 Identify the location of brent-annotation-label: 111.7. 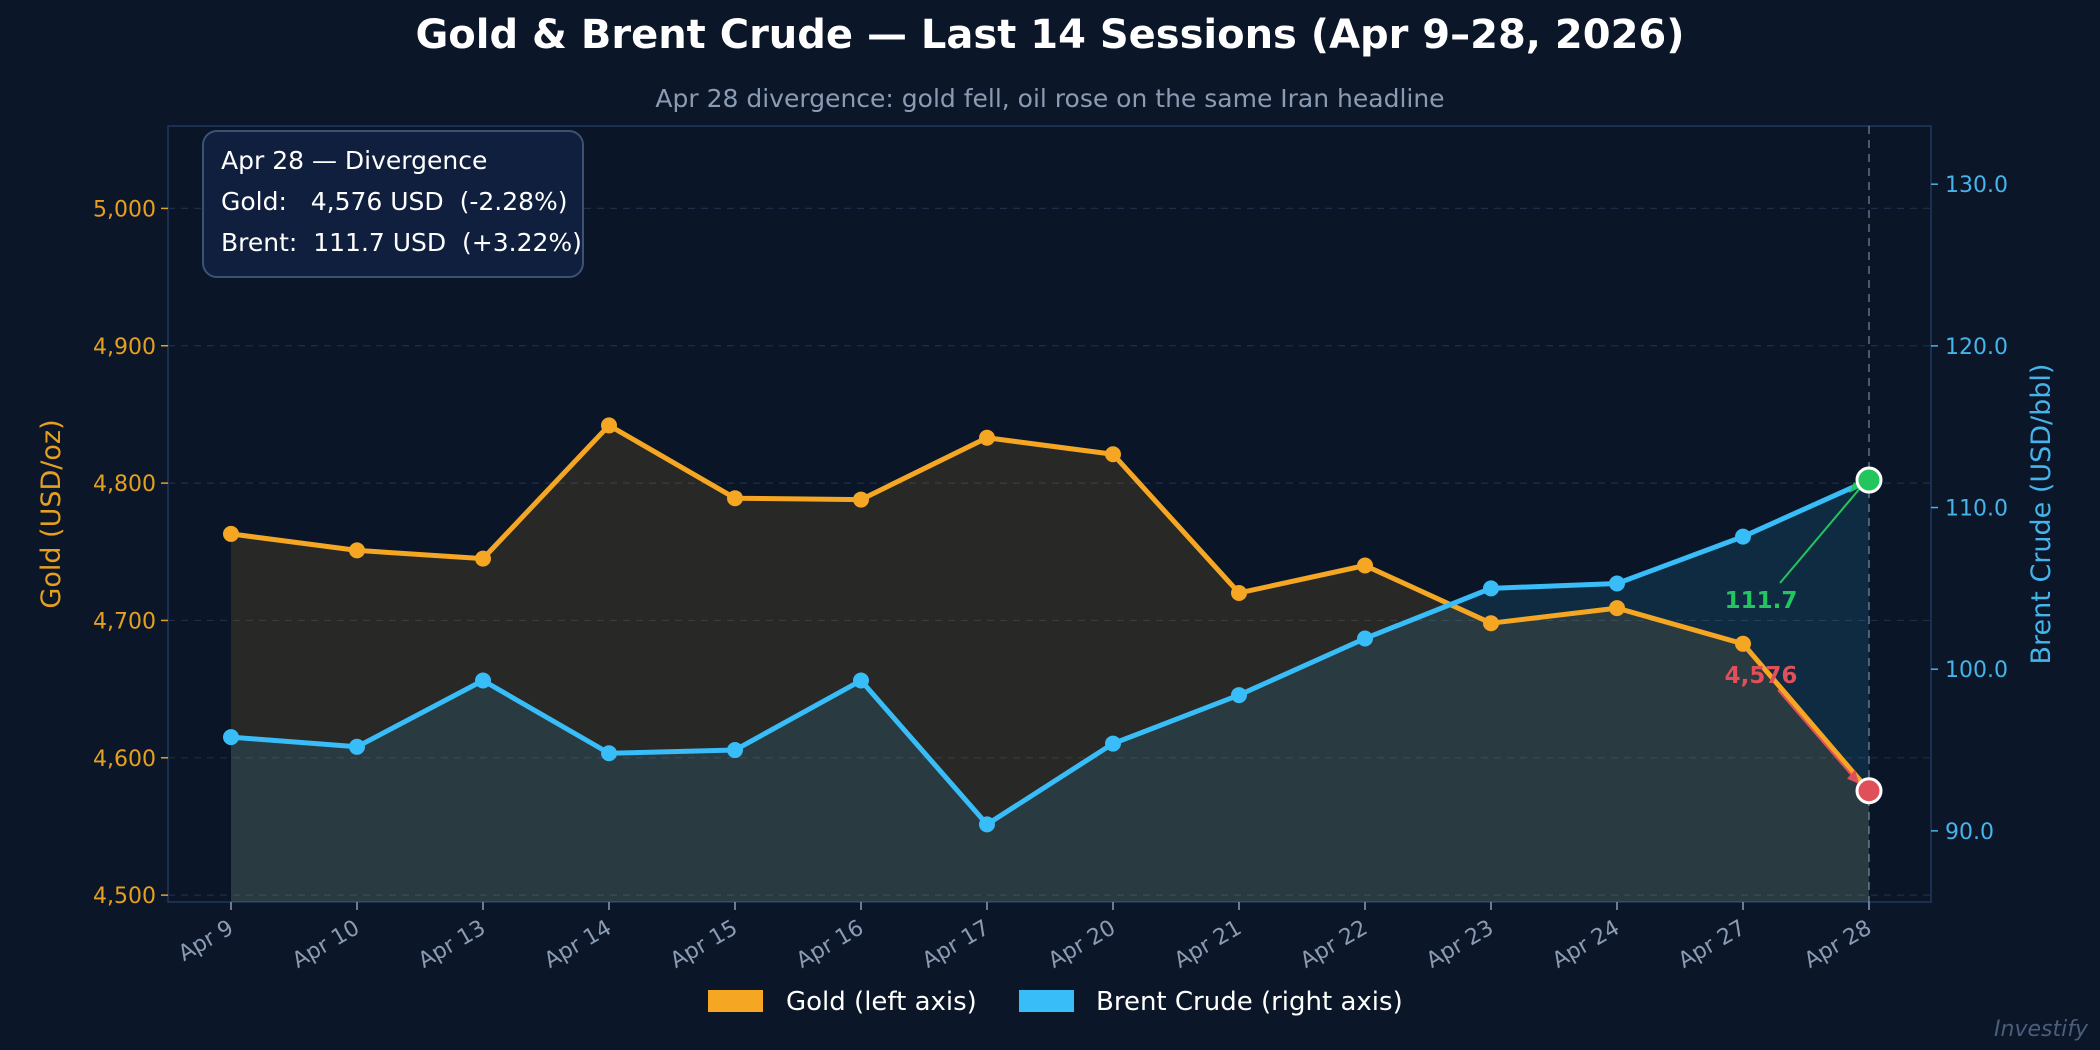
(1761, 601).